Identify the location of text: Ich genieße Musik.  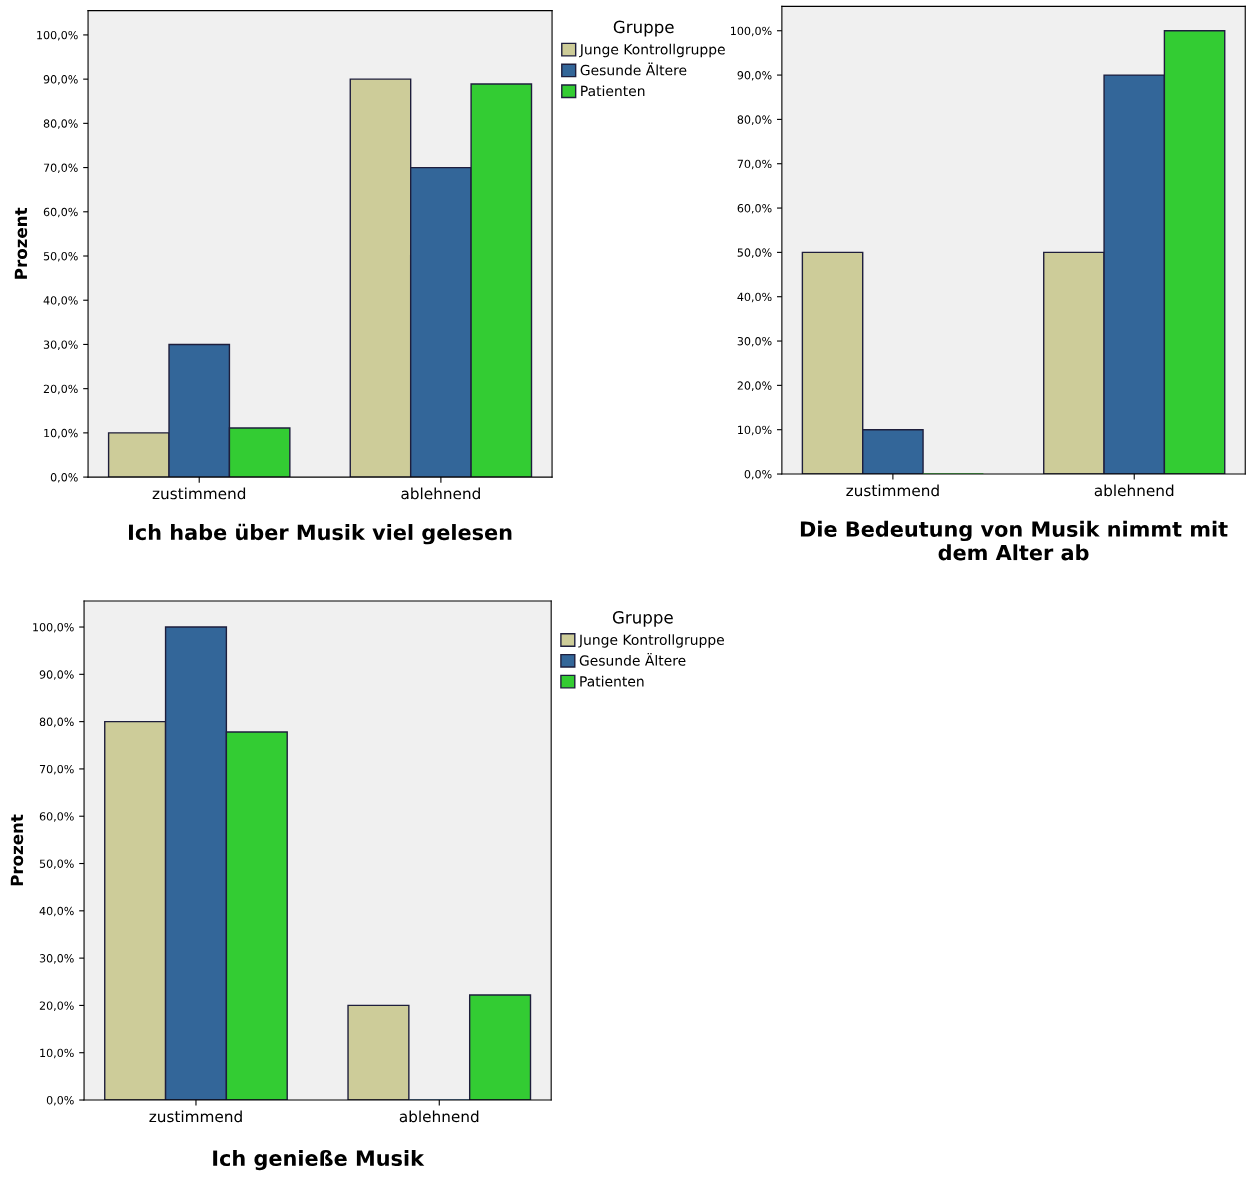
(319, 1160).